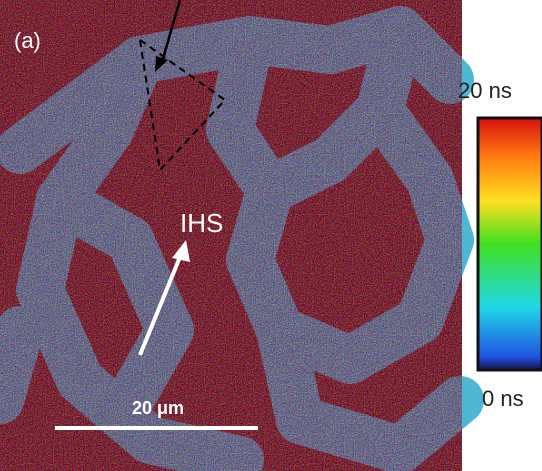  Describe the element at coordinates (182, 105) in the screenshot. I see `region-outline` at that location.